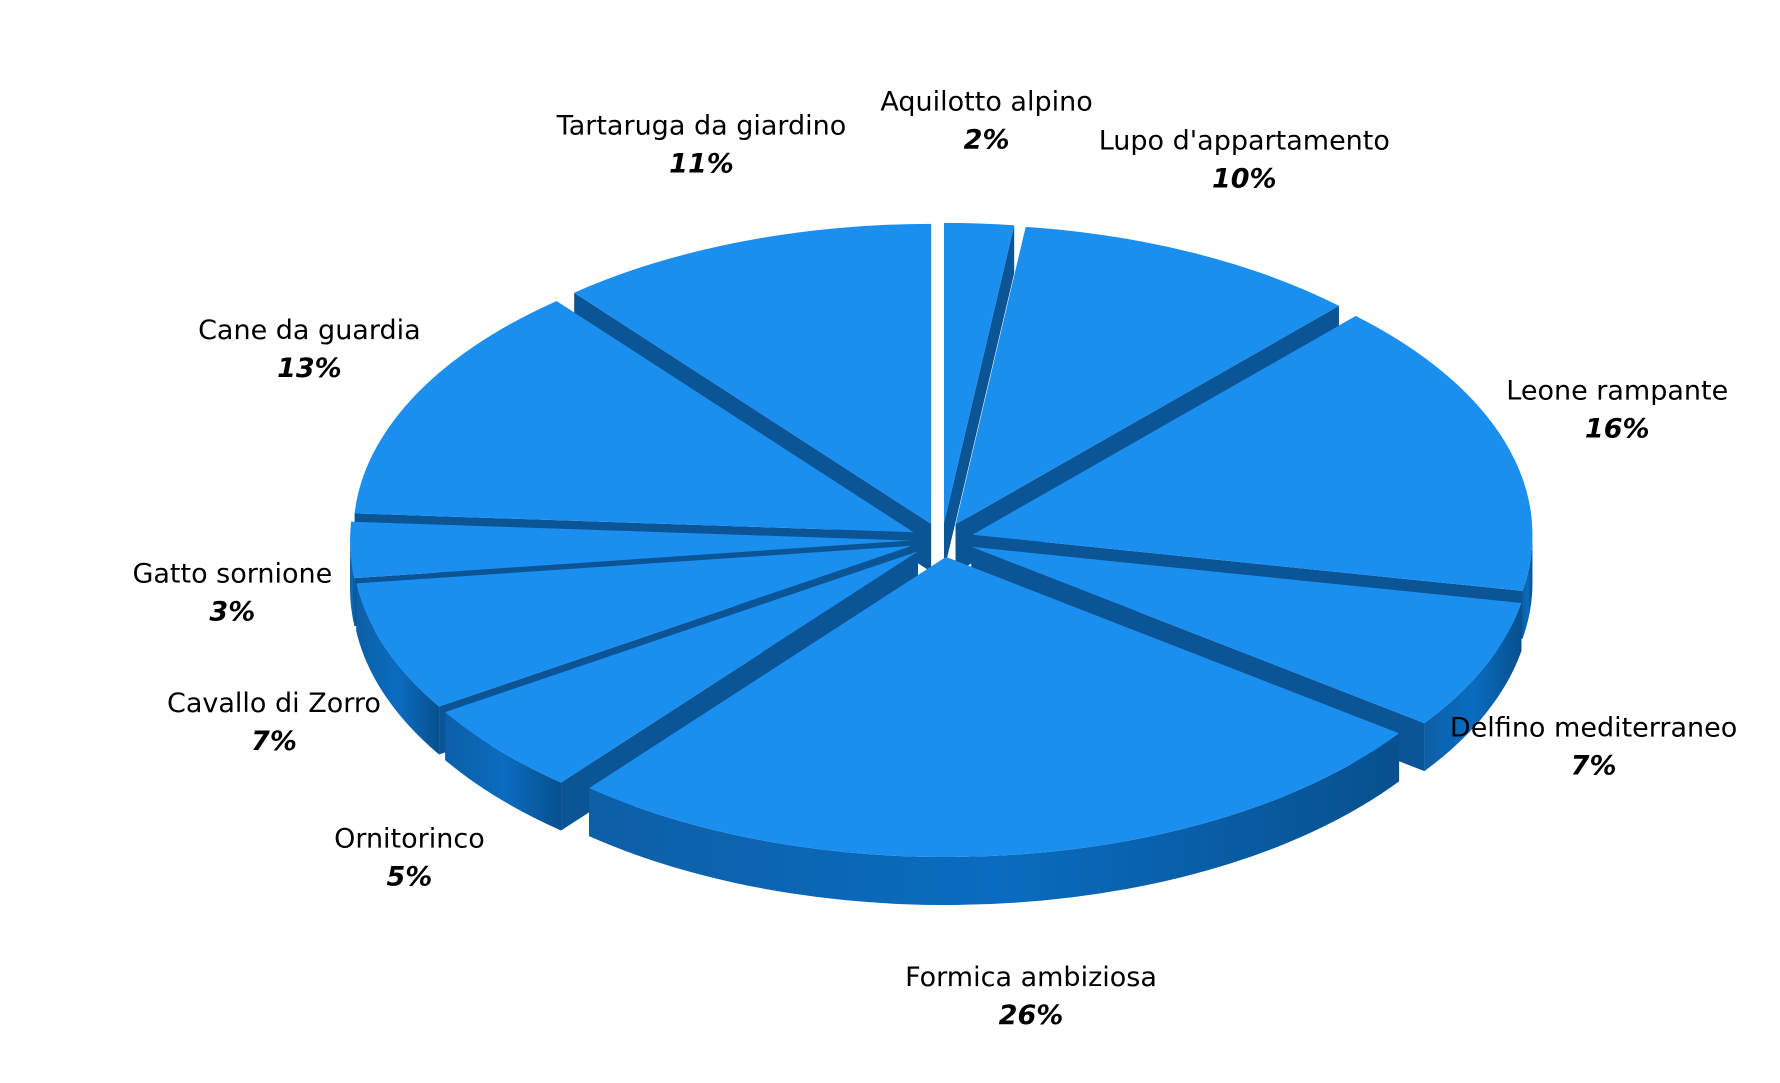  I want to click on category-label: Cane da guardia, so click(309, 330).